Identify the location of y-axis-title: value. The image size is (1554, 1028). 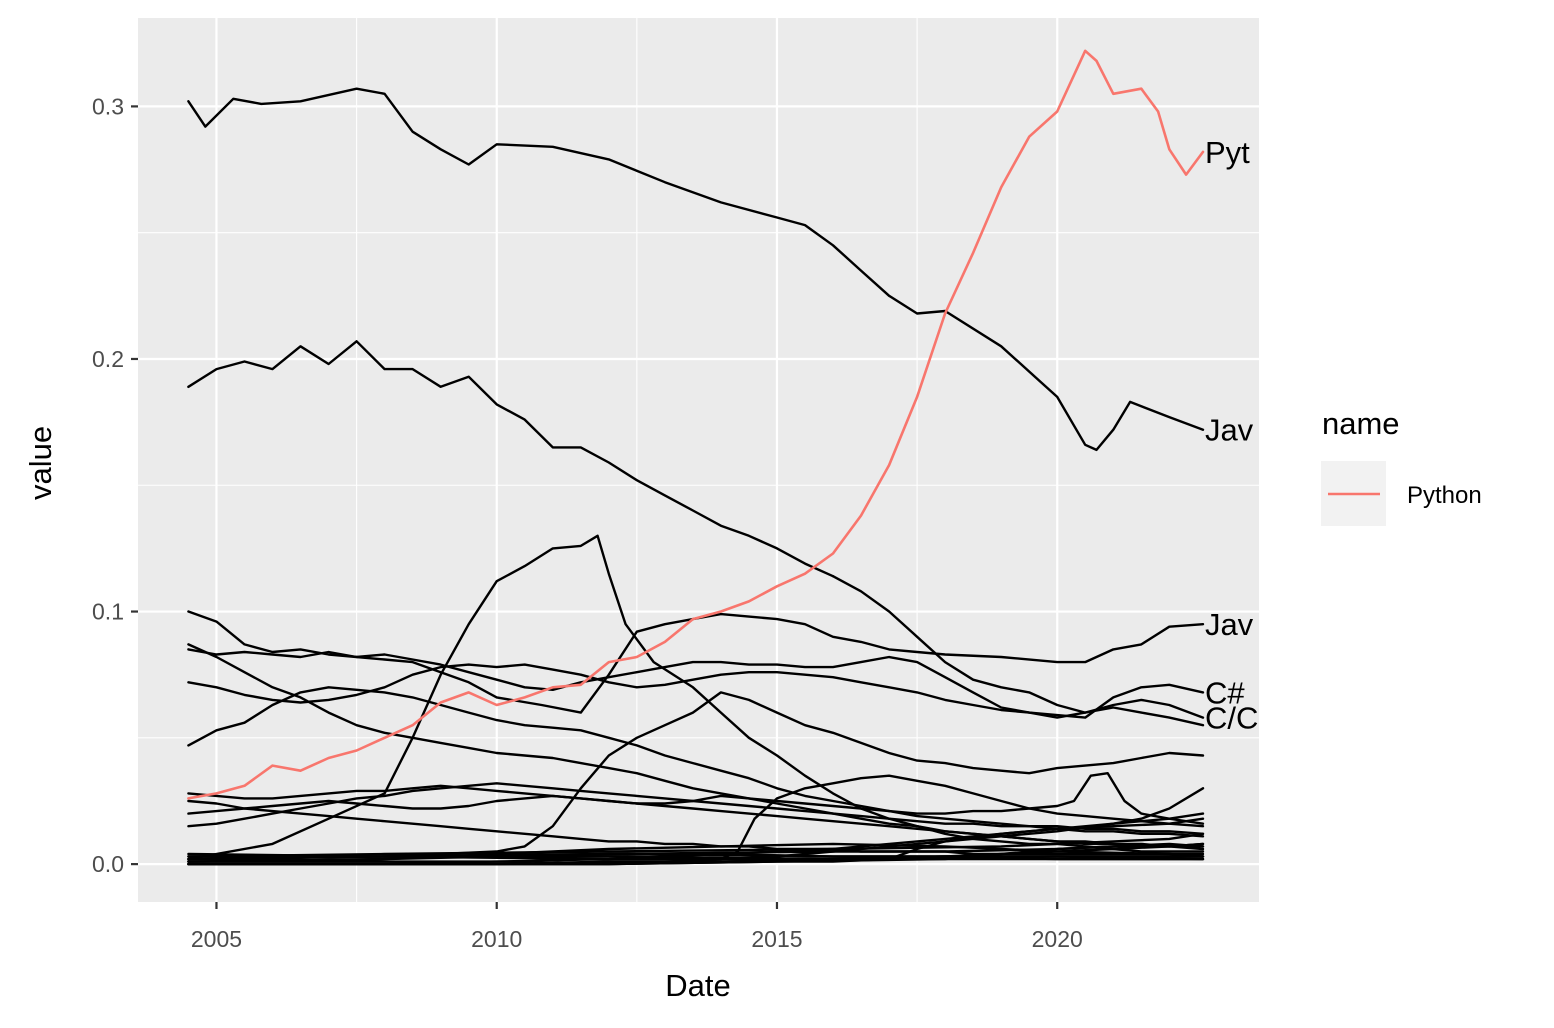
(40, 463).